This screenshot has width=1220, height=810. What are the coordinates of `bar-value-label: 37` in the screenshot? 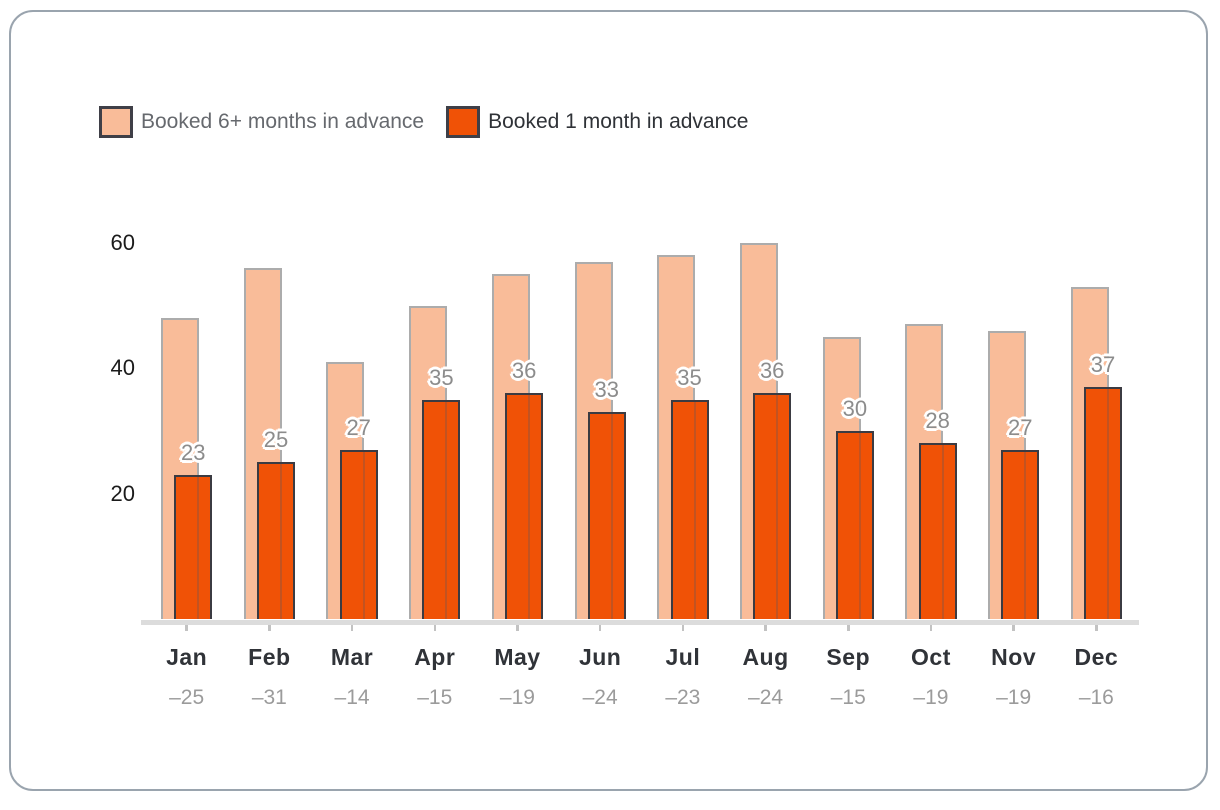 It's located at (1103, 364).